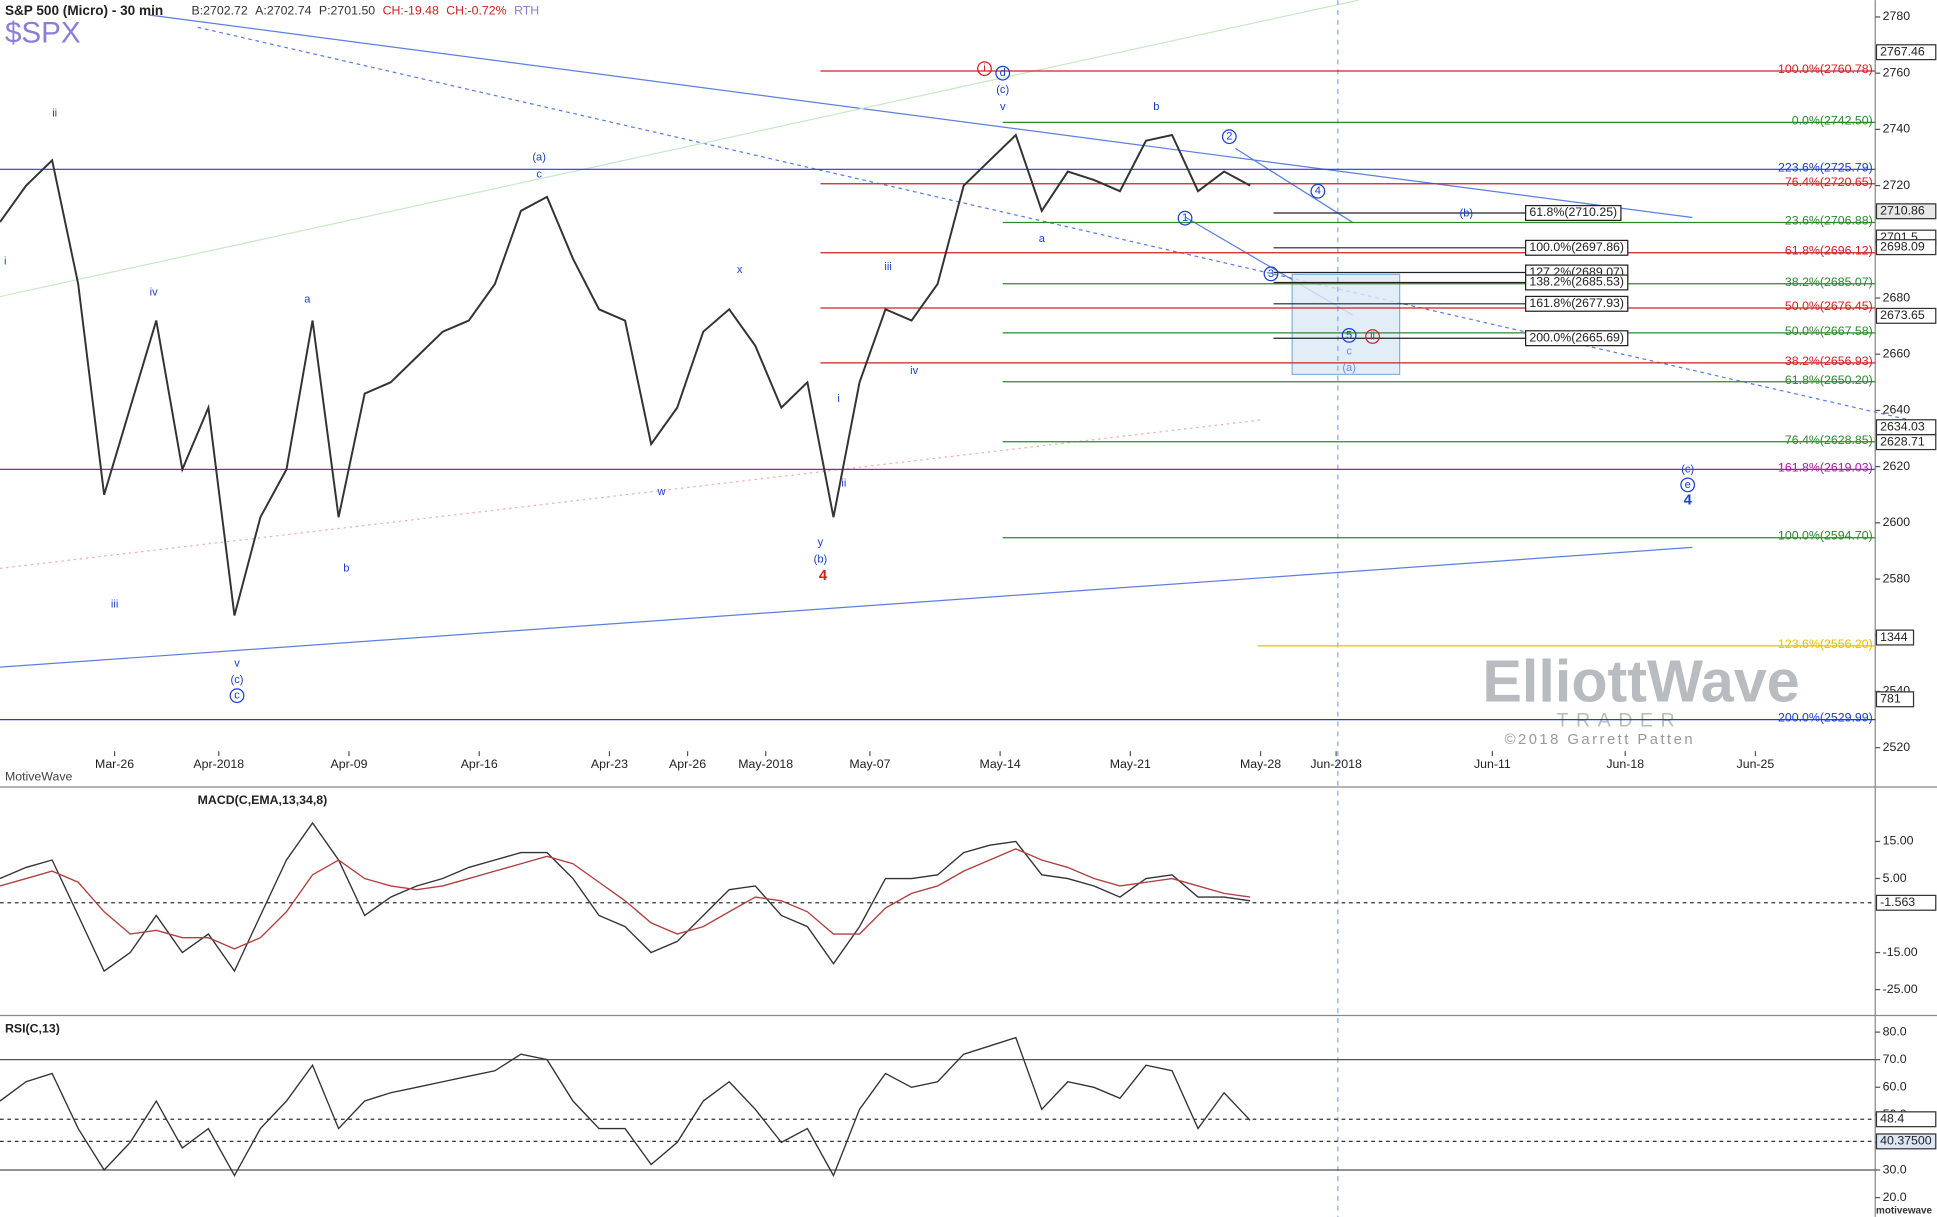  What do you see at coordinates (263, 800) in the screenshot?
I see `panel-title: MACD(C,EMA,13,34,8)` at bounding box center [263, 800].